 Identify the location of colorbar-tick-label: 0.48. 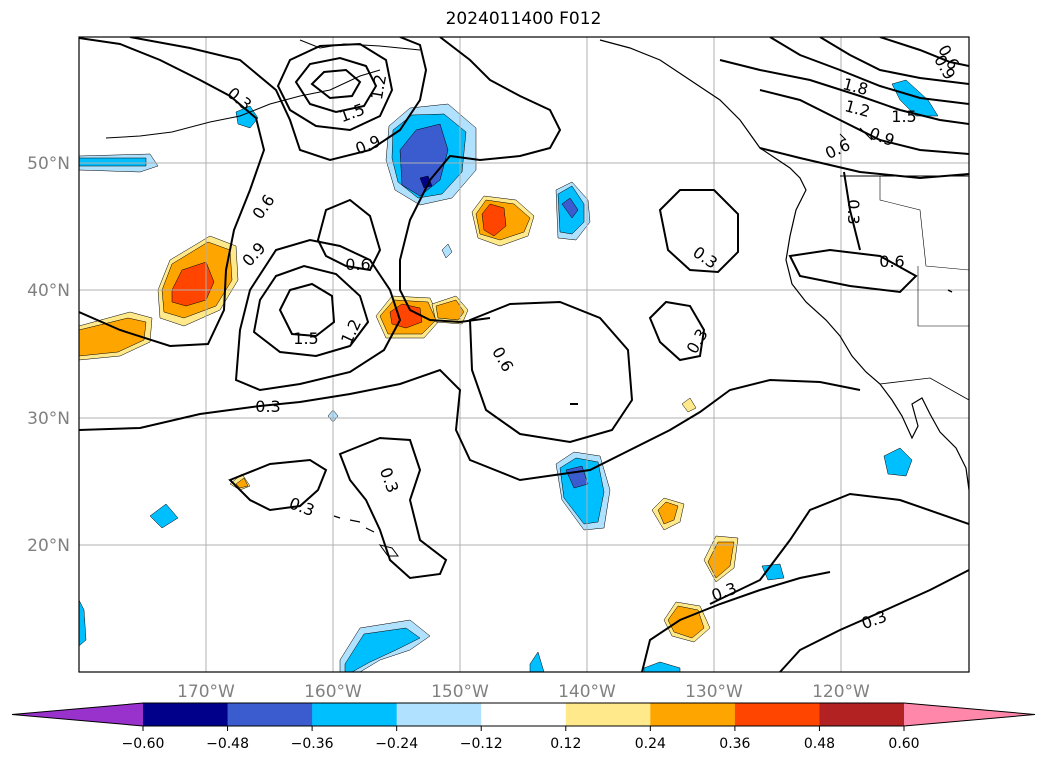
(819, 744).